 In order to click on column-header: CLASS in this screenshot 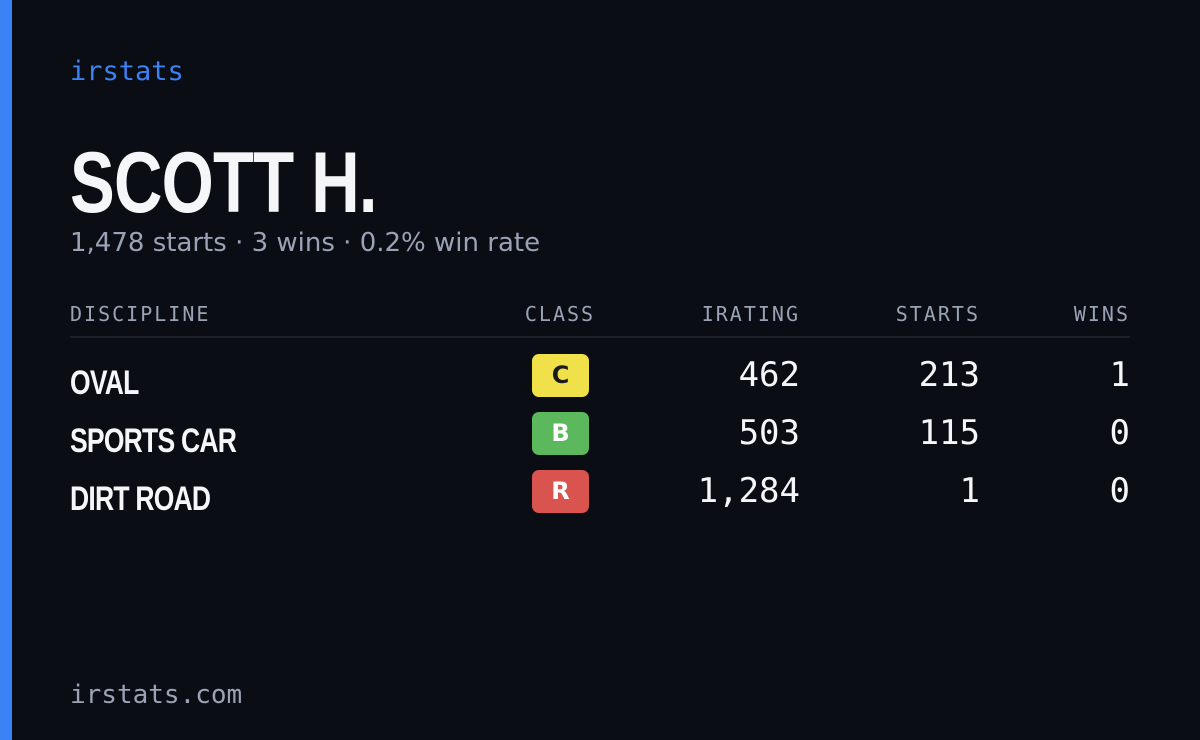, I will do `click(560, 314)`.